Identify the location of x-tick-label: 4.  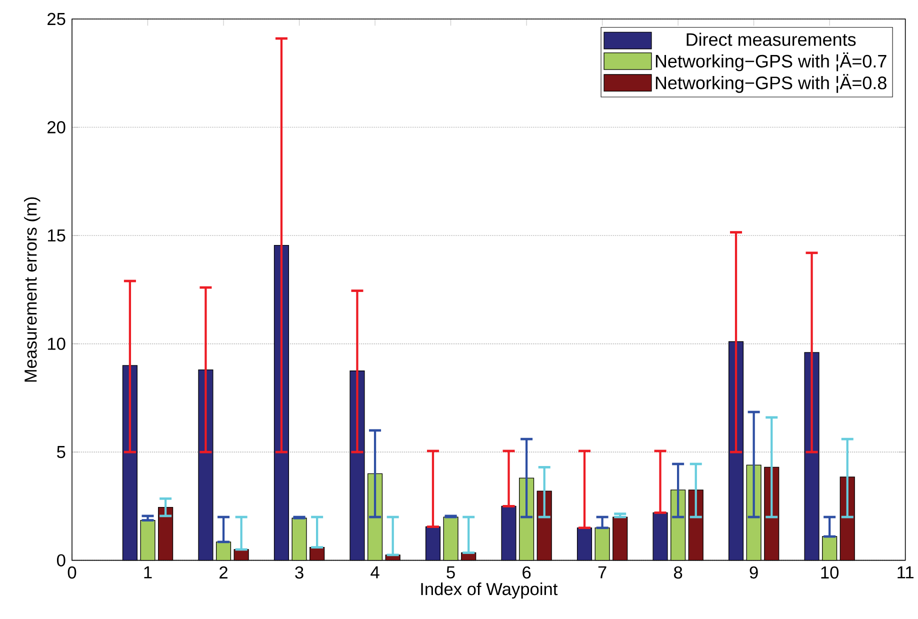
(375, 572).